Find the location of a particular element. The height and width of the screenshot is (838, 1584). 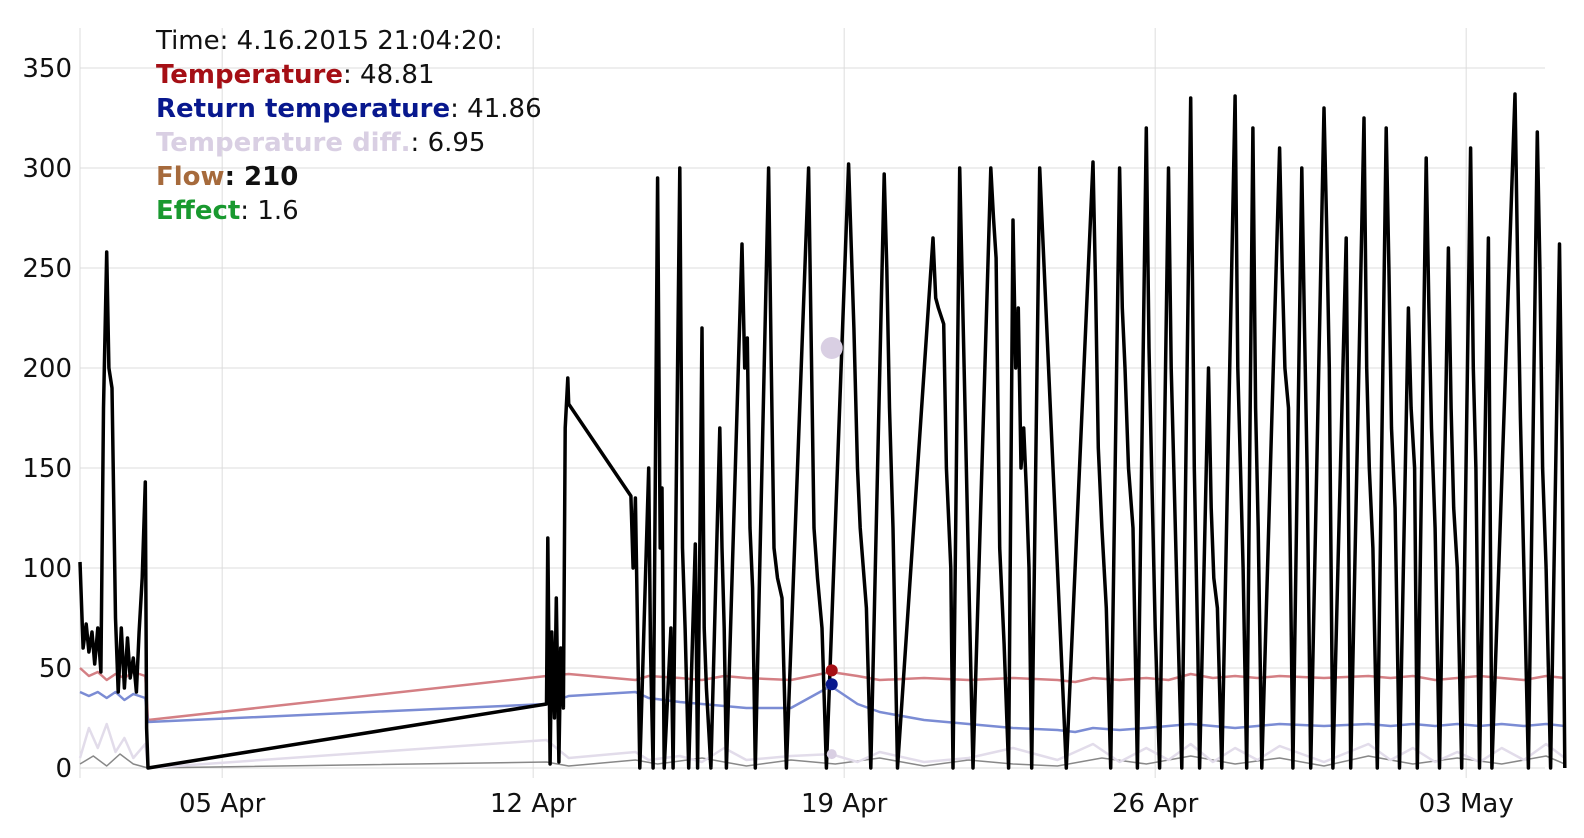

tooltip-row-value: 1.6 is located at coordinates (278, 211).